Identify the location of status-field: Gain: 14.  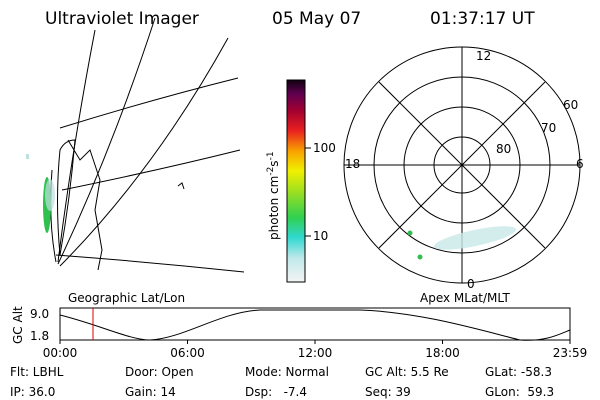
(150, 392).